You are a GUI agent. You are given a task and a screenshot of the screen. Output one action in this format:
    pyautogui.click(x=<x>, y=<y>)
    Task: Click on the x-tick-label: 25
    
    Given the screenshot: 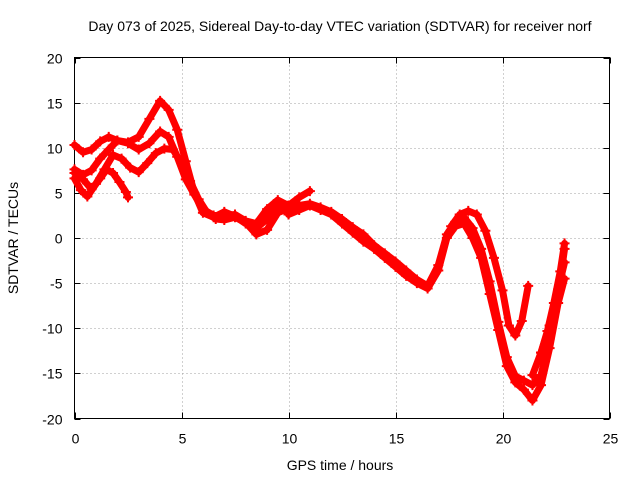 What is the action you would take?
    pyautogui.click(x=611, y=439)
    